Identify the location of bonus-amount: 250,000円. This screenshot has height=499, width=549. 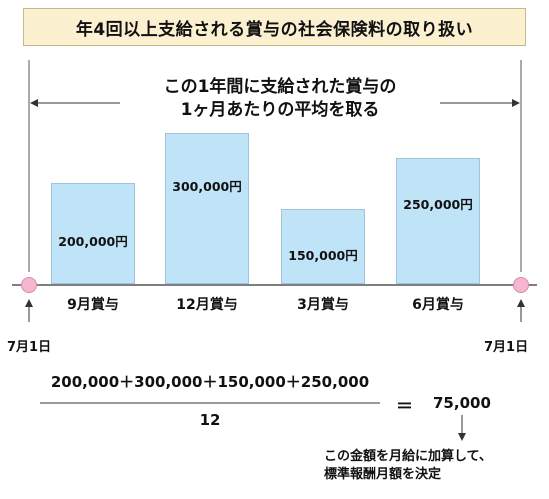
(438, 204).